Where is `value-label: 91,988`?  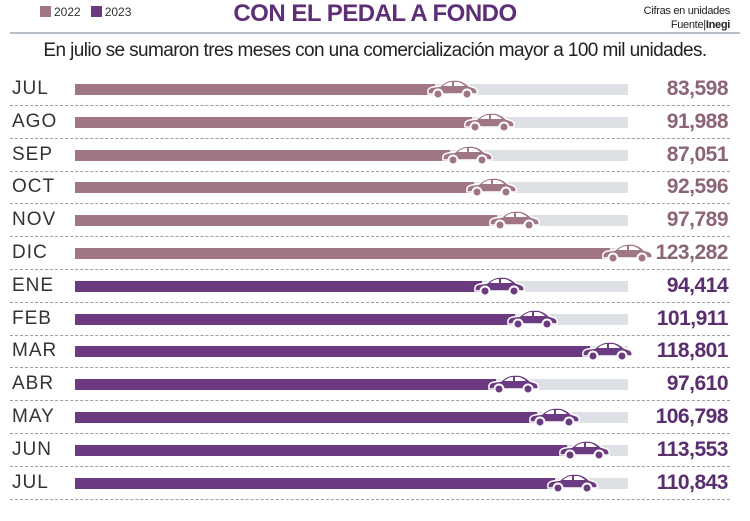
value-label: 91,988 is located at coordinates (697, 121).